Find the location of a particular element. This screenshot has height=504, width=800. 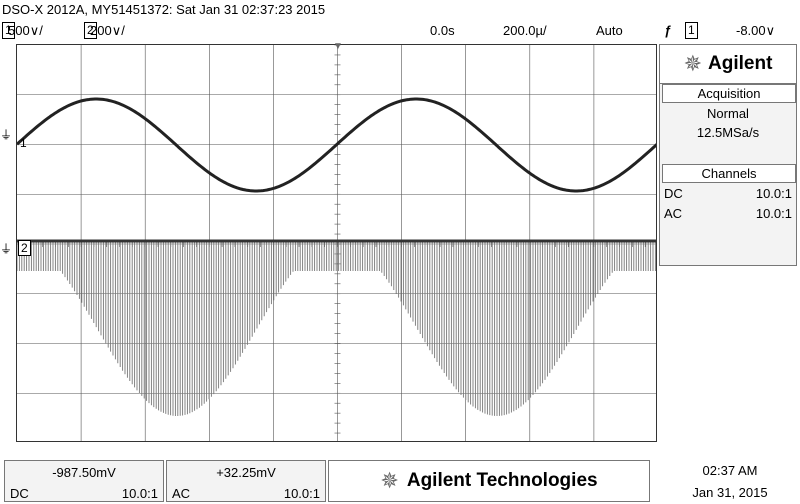

time-scale: 200.0µ/ is located at coordinates (525, 30).